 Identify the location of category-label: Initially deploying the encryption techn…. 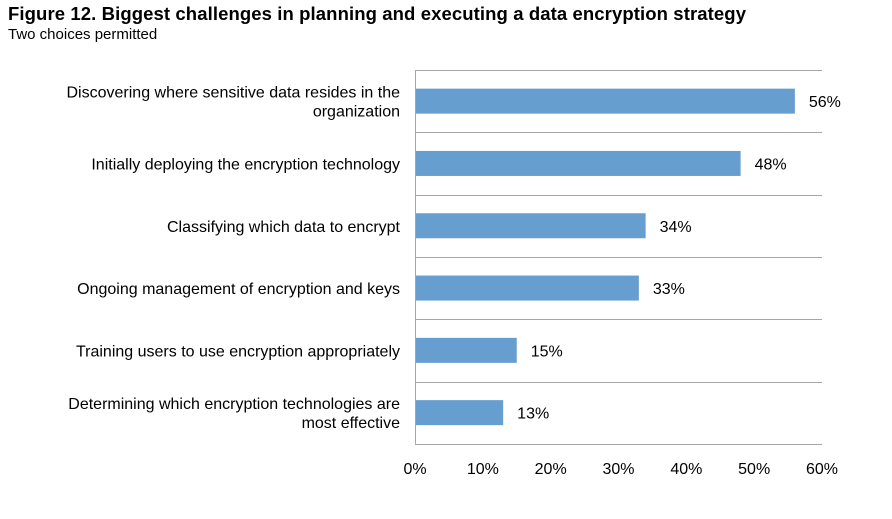
(245, 164).